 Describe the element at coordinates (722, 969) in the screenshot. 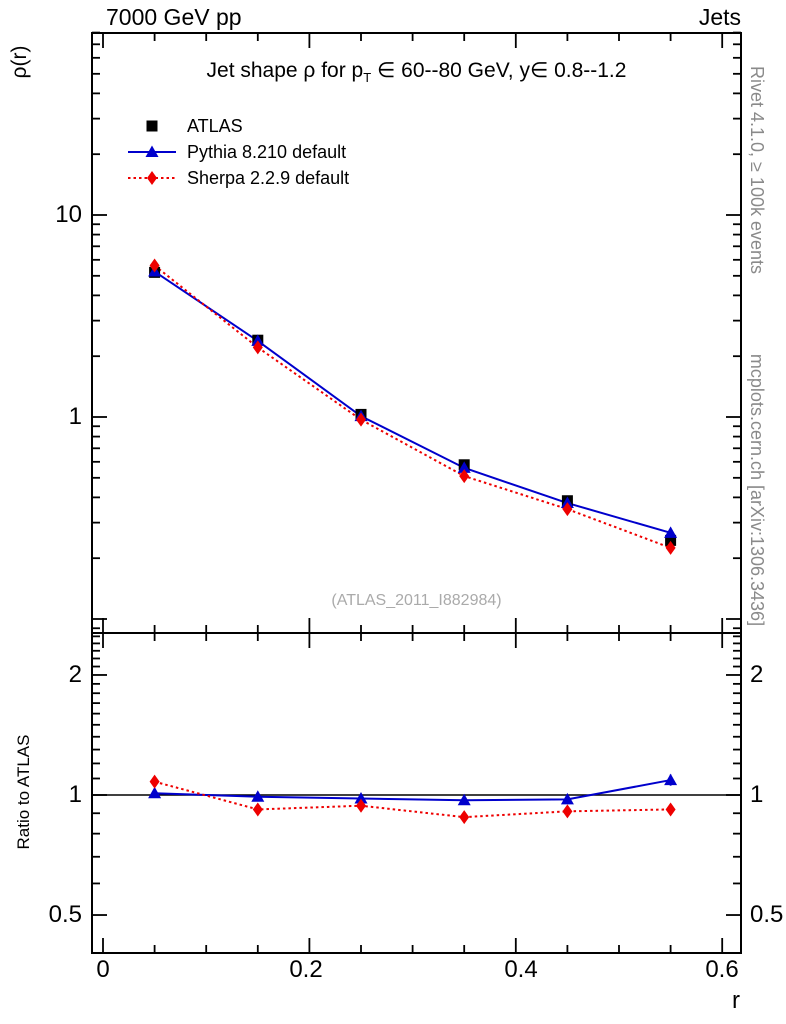

I see `x-tick-06: 0.6` at that location.